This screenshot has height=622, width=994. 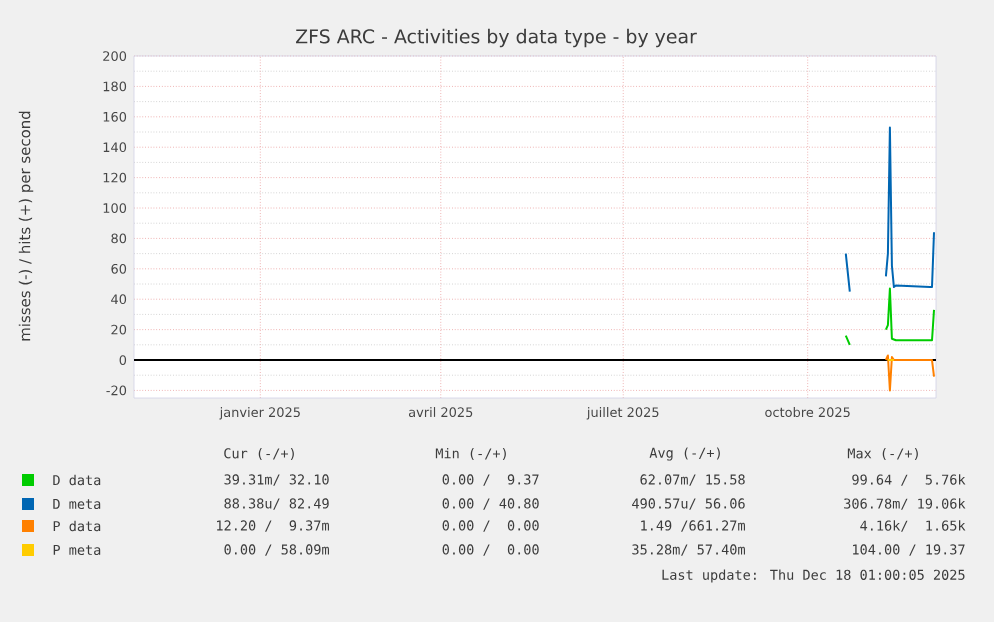 What do you see at coordinates (910, 373) in the screenshot?
I see `line-series` at bounding box center [910, 373].